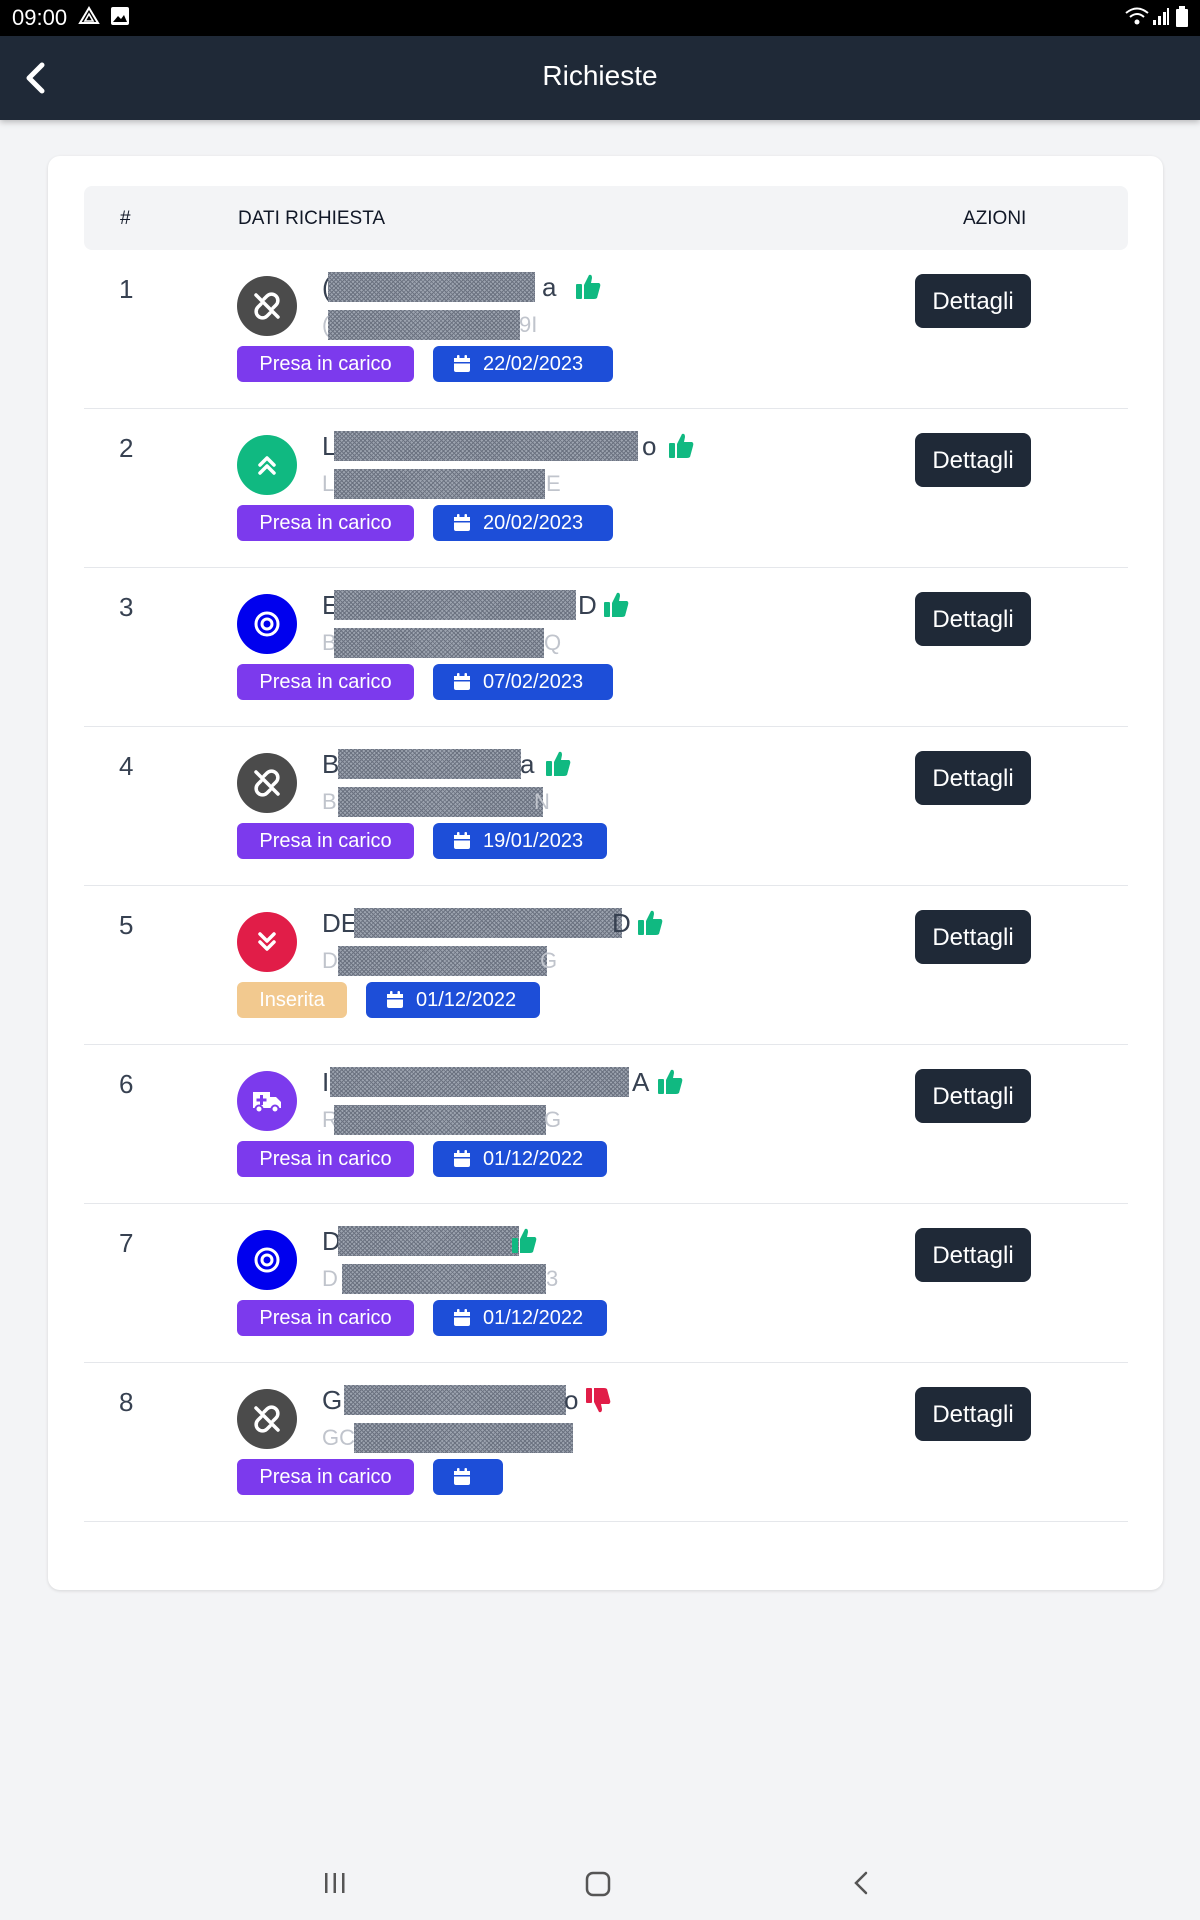 This screenshot has height=1920, width=1200. What do you see at coordinates (533, 682) in the screenshot?
I see `date-text: 07/02/2023` at bounding box center [533, 682].